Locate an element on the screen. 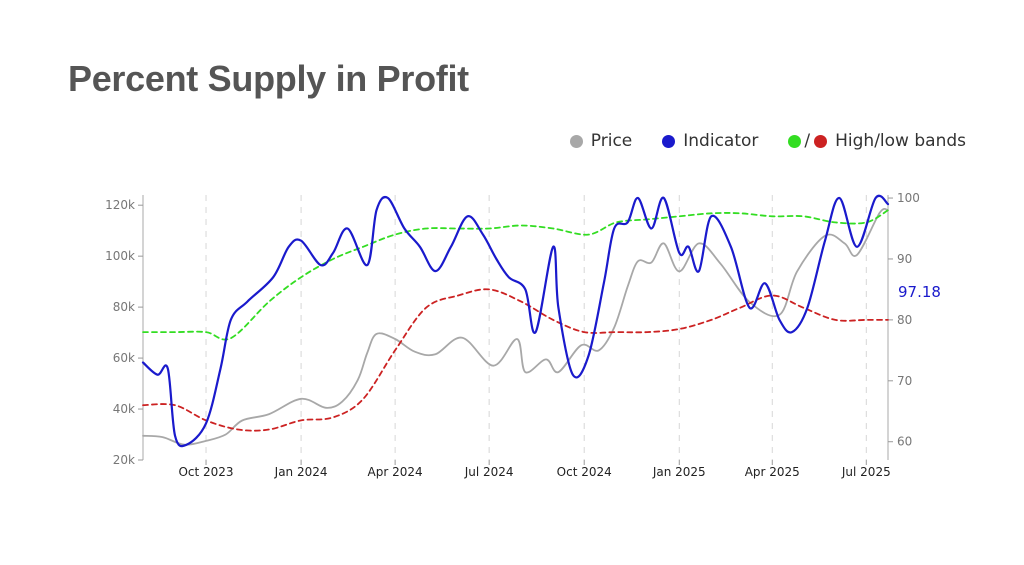 The width and height of the screenshot is (1024, 565). y-left-tick-label: 60k is located at coordinates (124, 358).